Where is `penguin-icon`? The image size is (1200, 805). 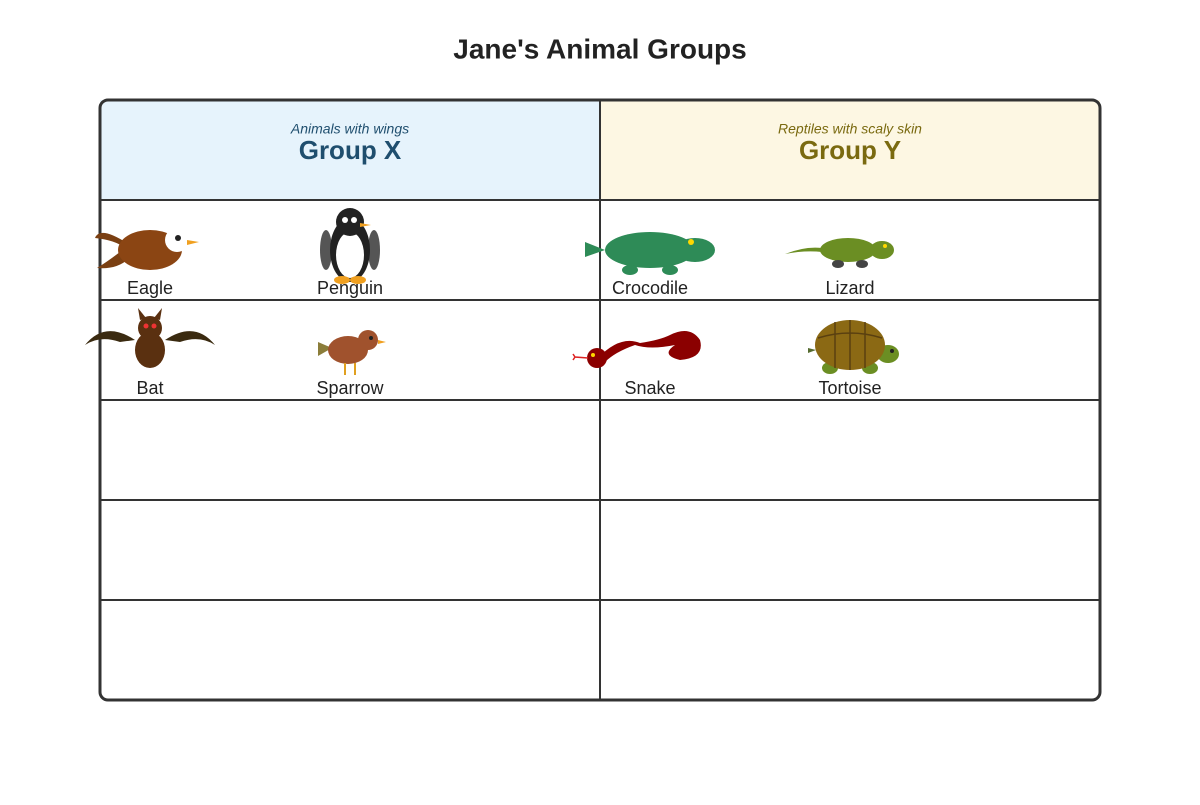
penguin-icon is located at coordinates (350, 246).